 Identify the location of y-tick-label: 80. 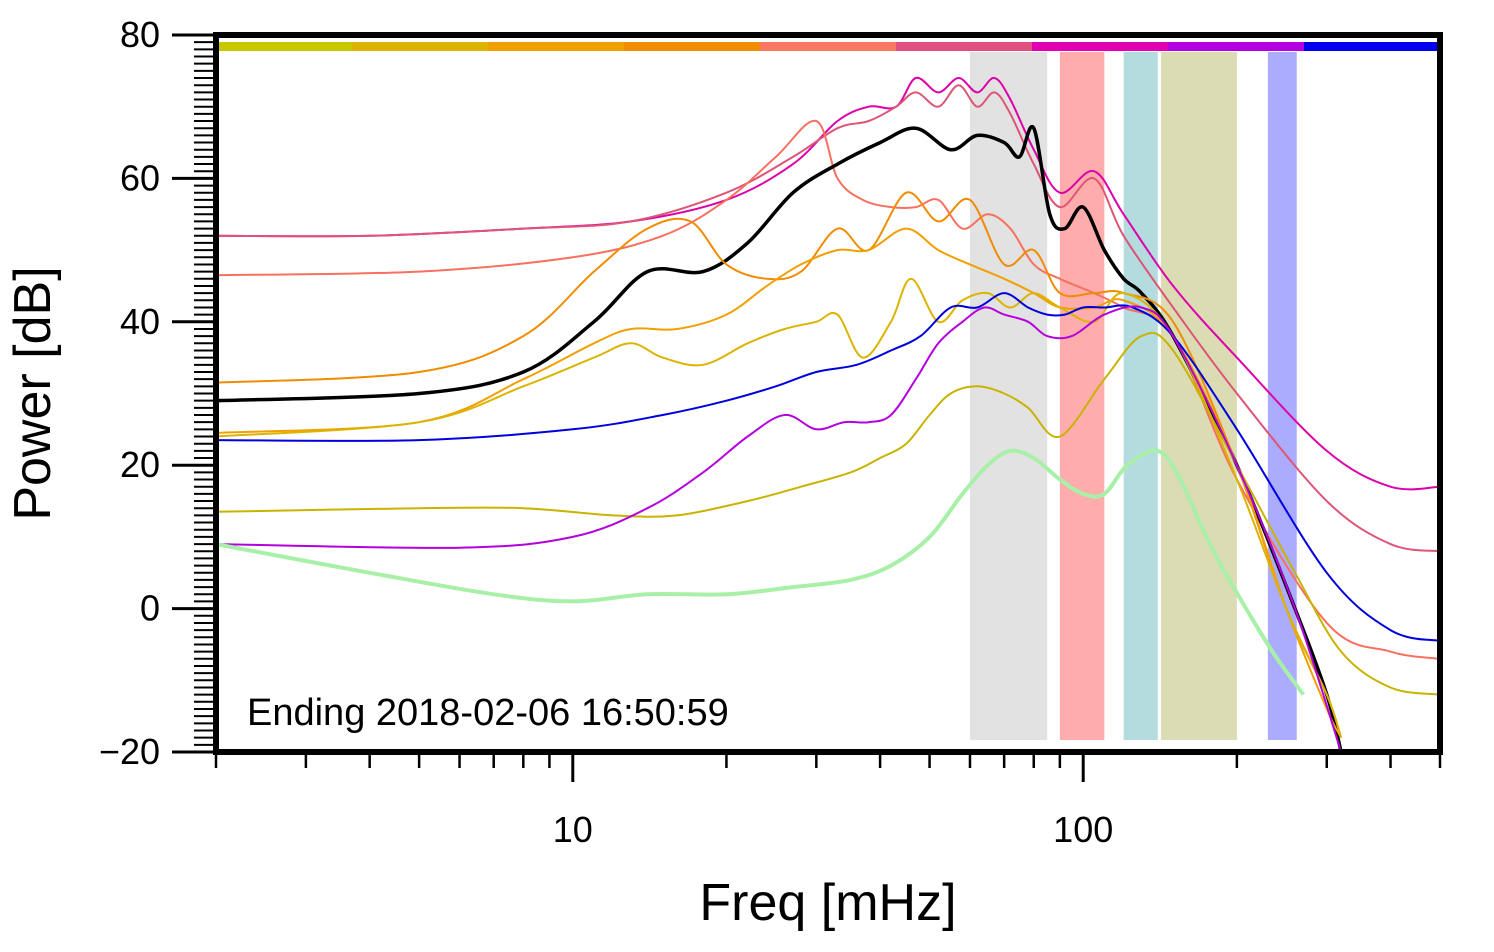
(140, 34).